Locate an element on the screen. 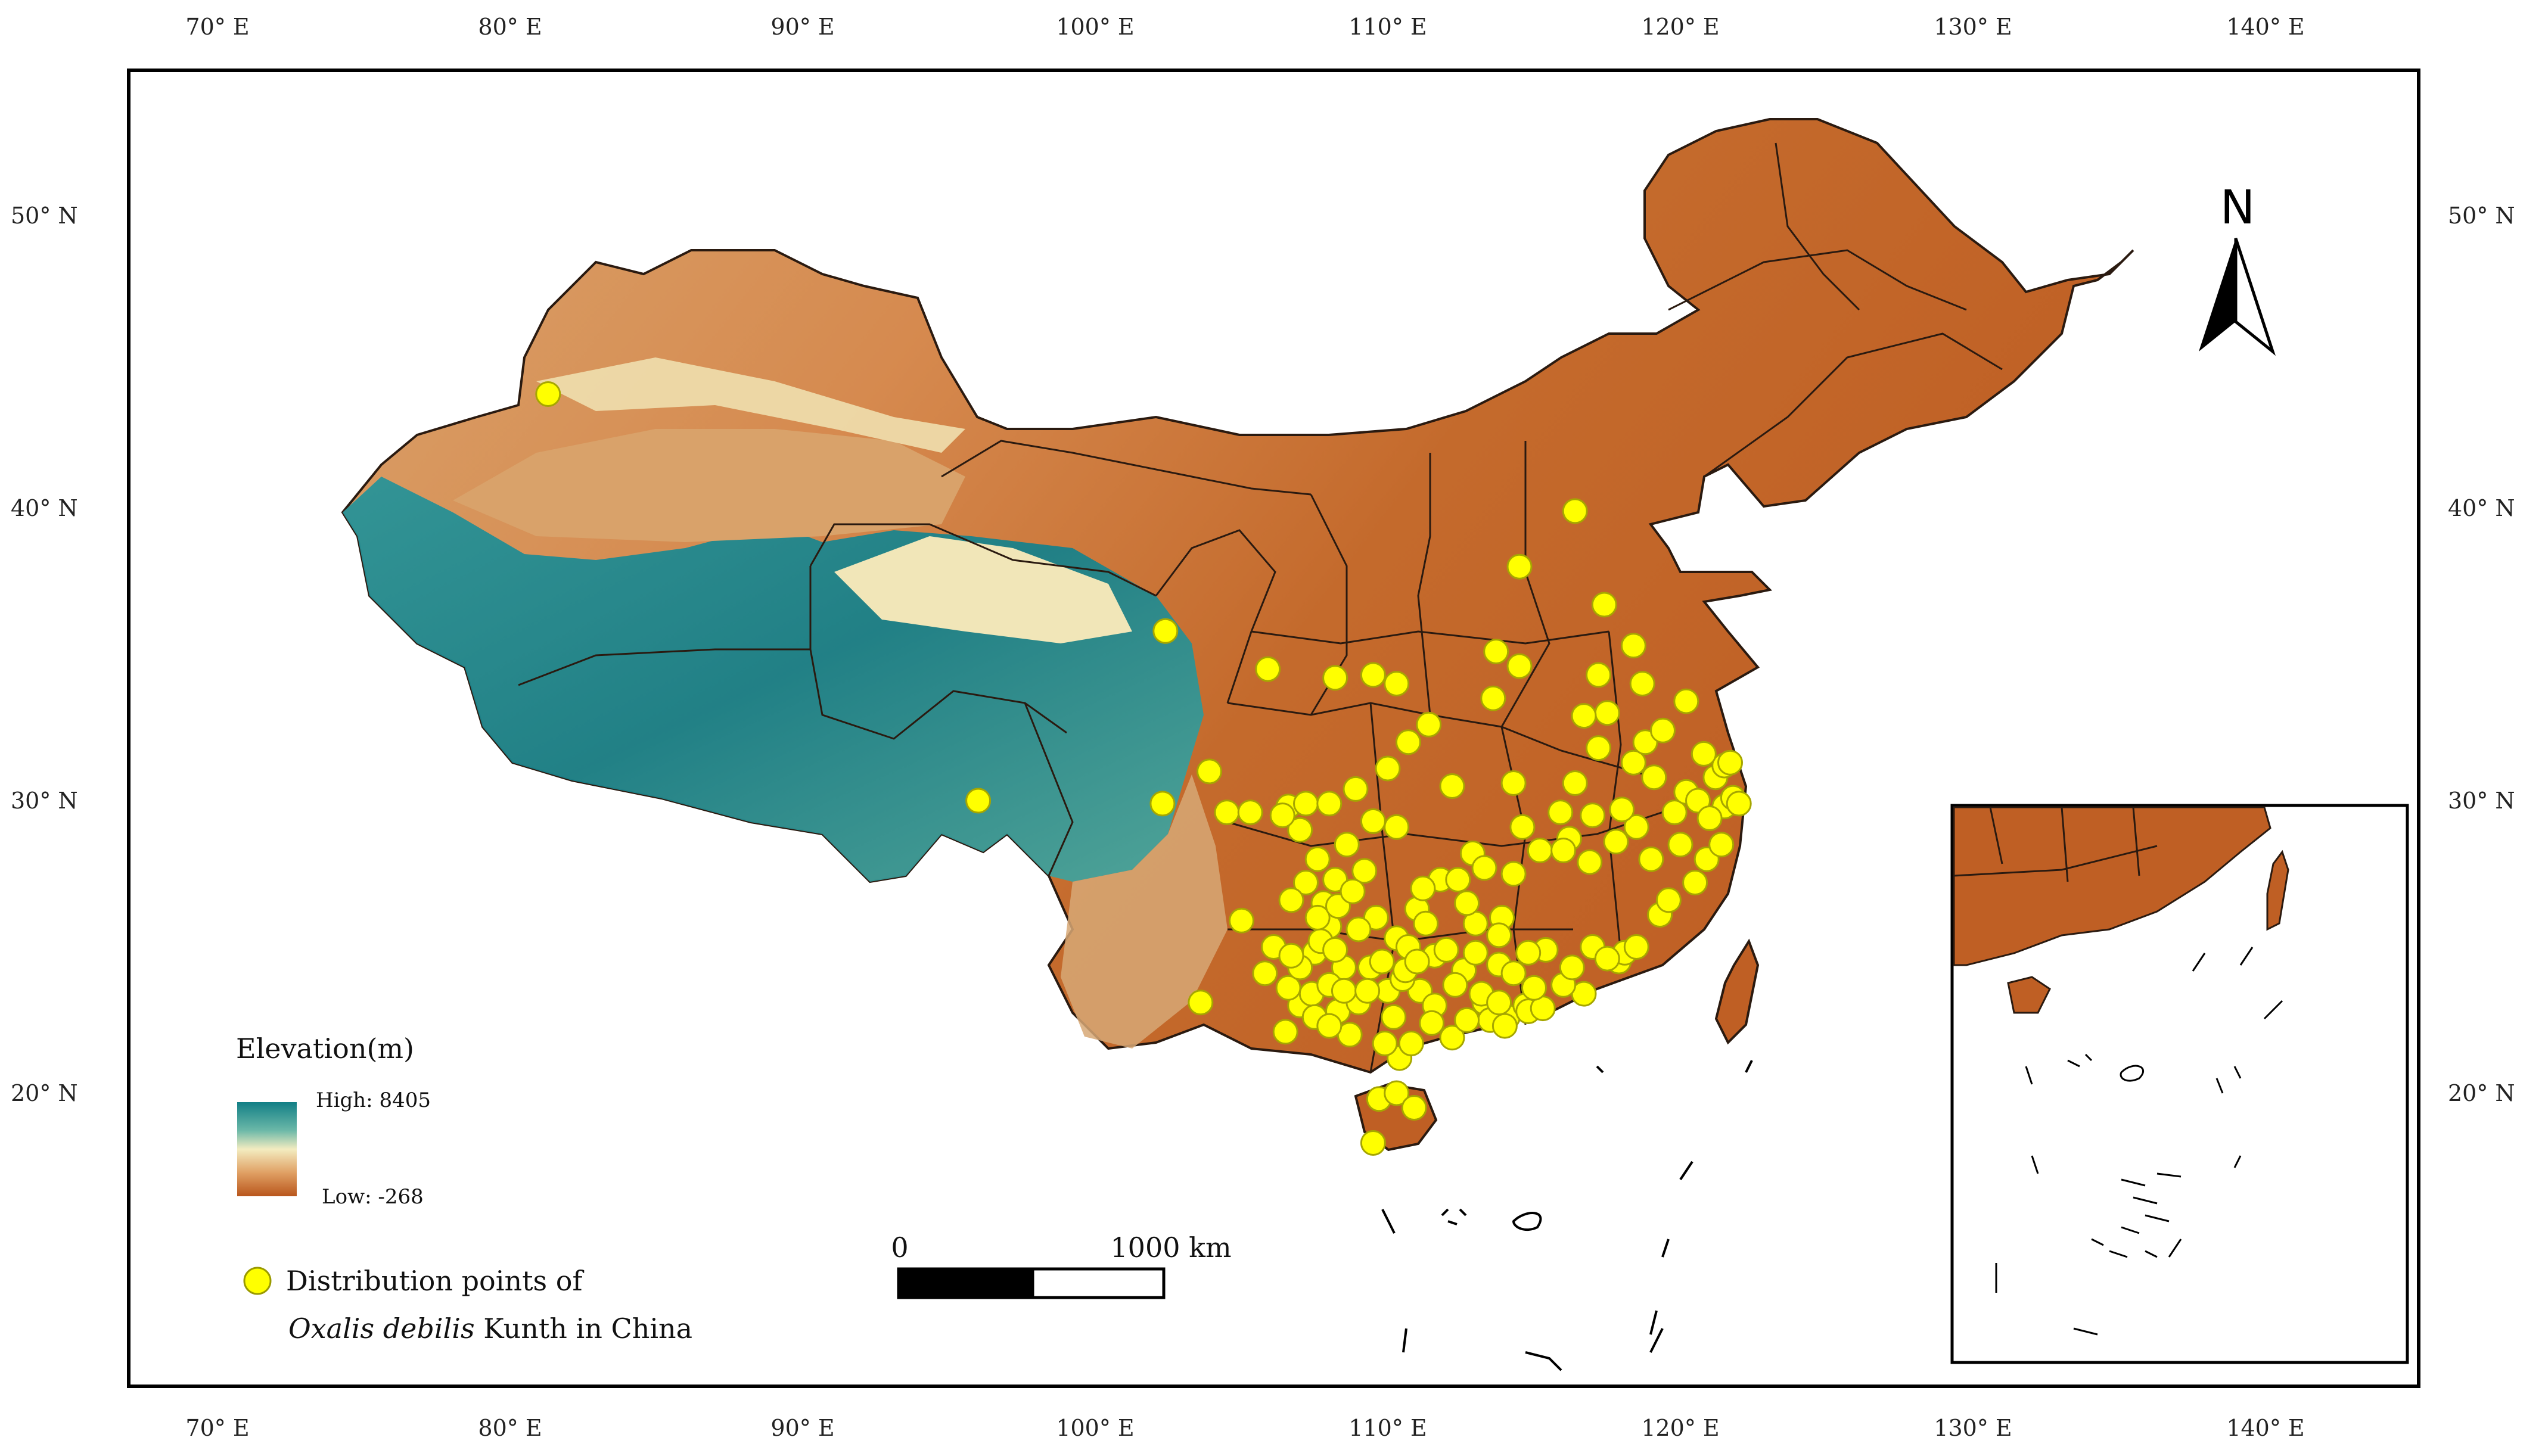 Image resolution: width=2545 pixels, height=1456 pixels. points-label-line2: Oxalis debilis Kunth in China is located at coordinates (490, 1328).